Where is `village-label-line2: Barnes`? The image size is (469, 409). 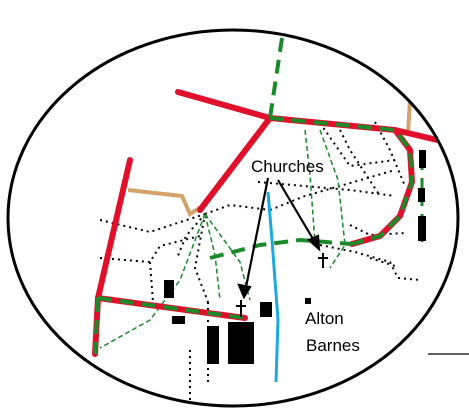 village-label-line2: Barnes is located at coordinates (333, 345).